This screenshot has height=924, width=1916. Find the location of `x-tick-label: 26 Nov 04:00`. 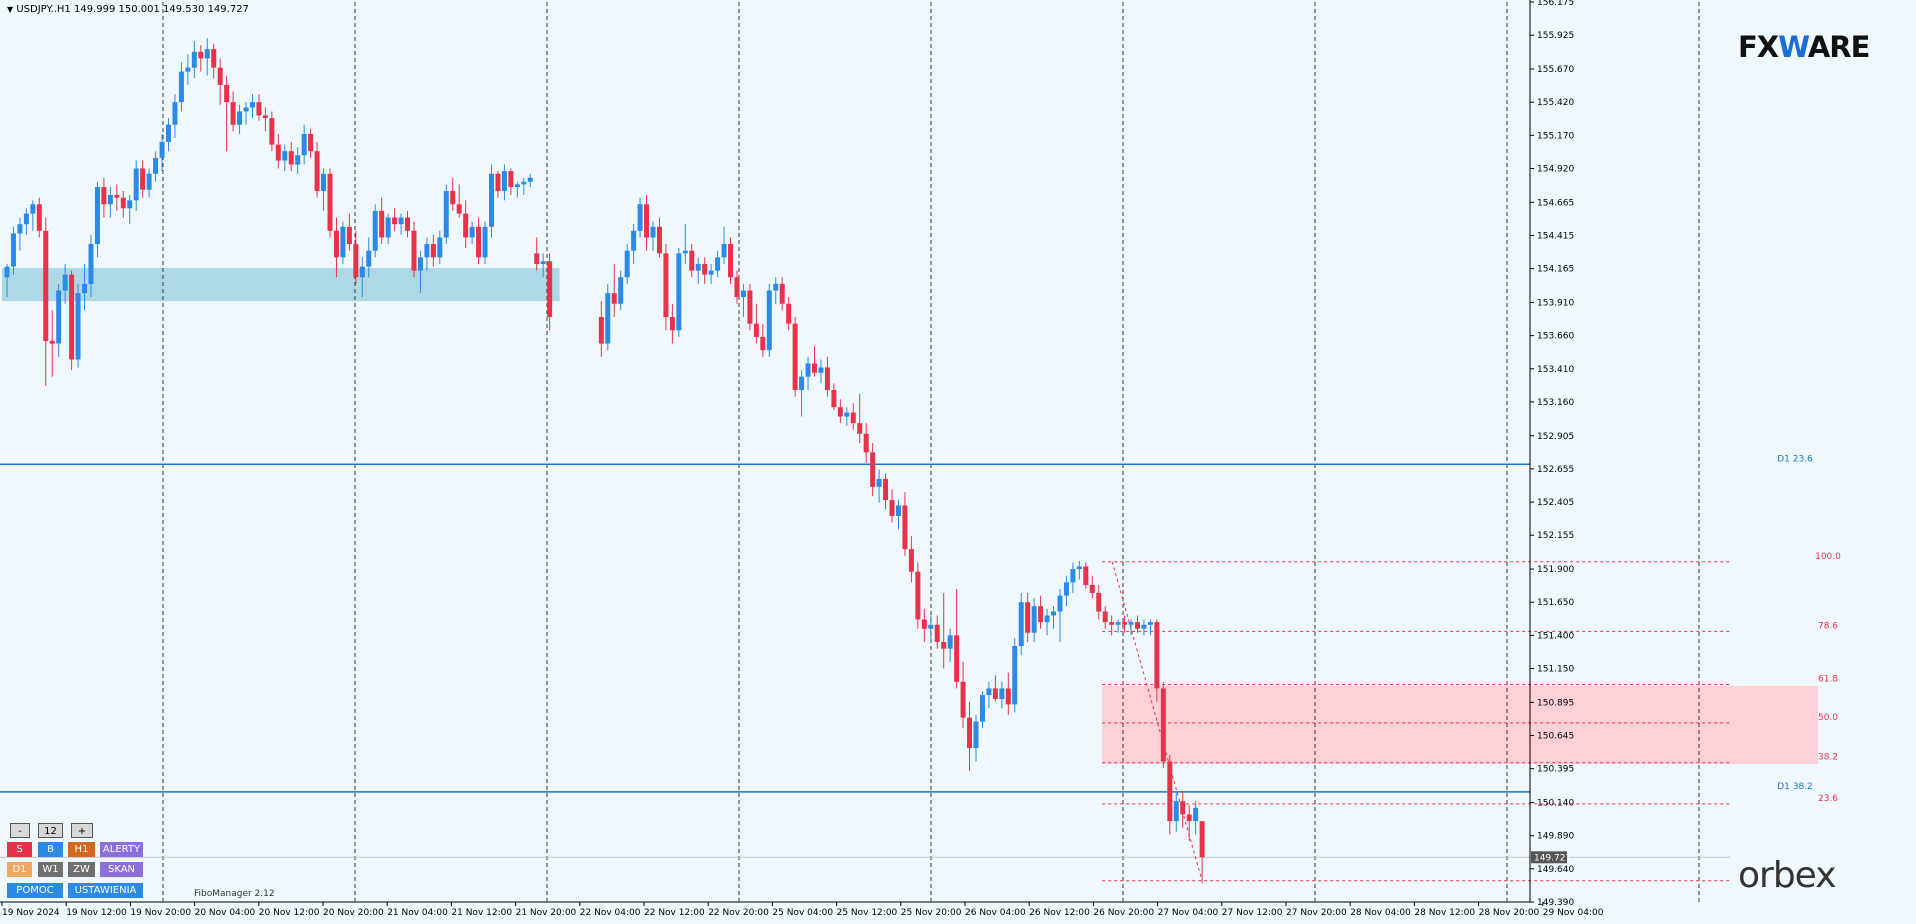

x-tick-label: 26 Nov 04:00 is located at coordinates (995, 913).